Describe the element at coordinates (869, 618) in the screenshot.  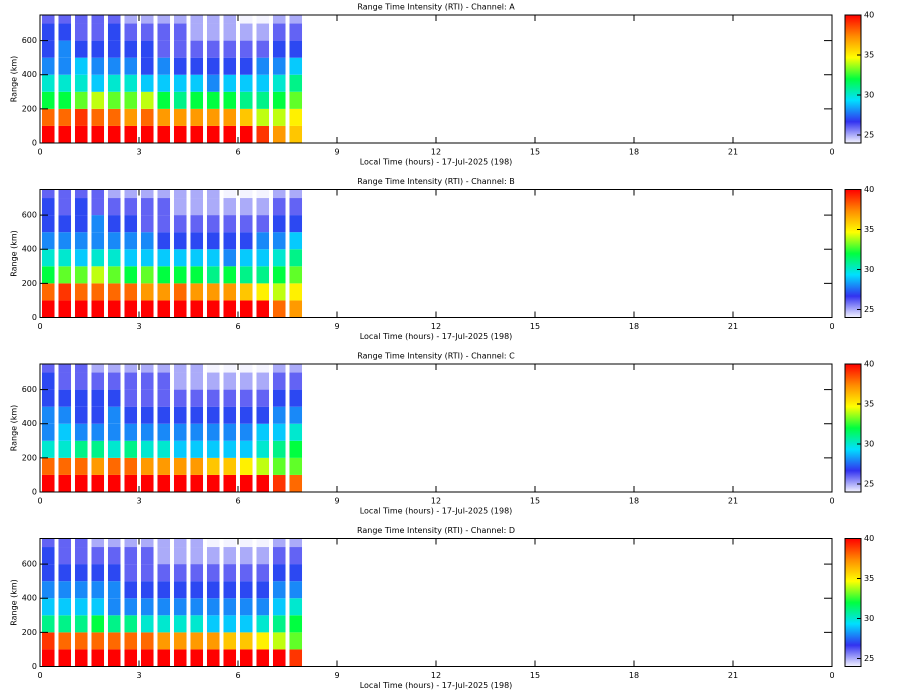
I see `colorbar-tick-label: 30` at that location.